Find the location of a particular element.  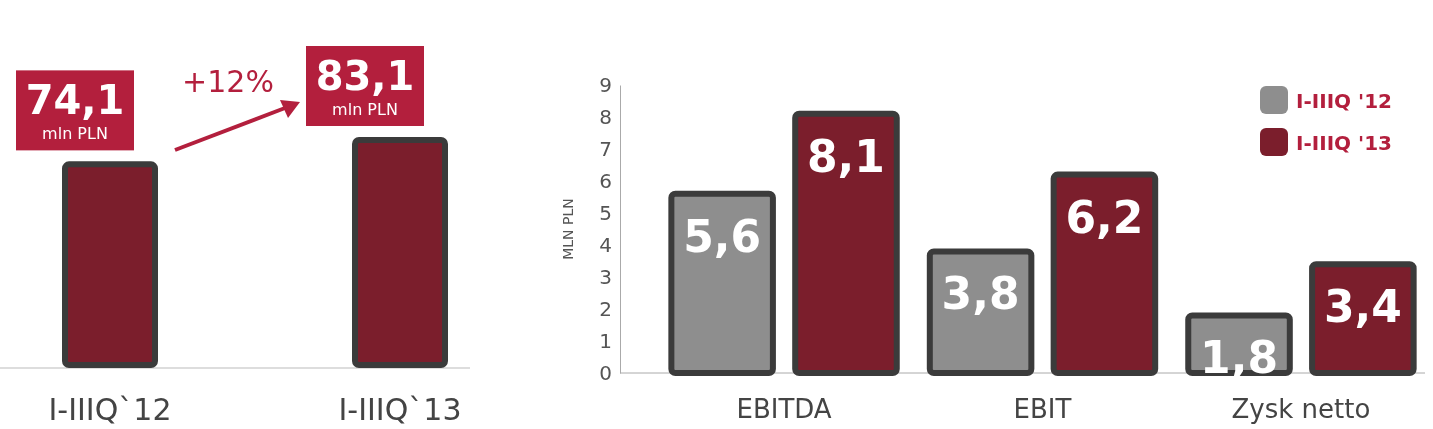

data-label: 74,1 mln PLN is located at coordinates (75, 110).